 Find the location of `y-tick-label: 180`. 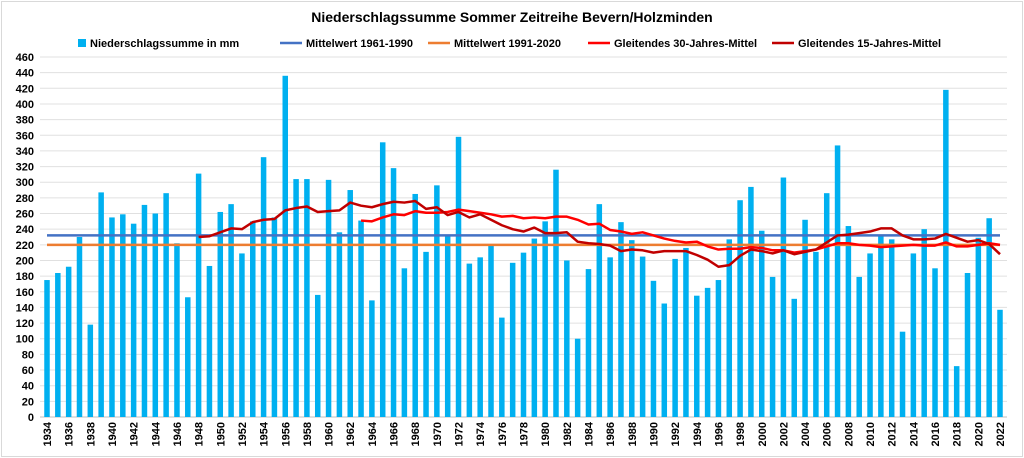

y-tick-label: 180 is located at coordinates (25, 277).